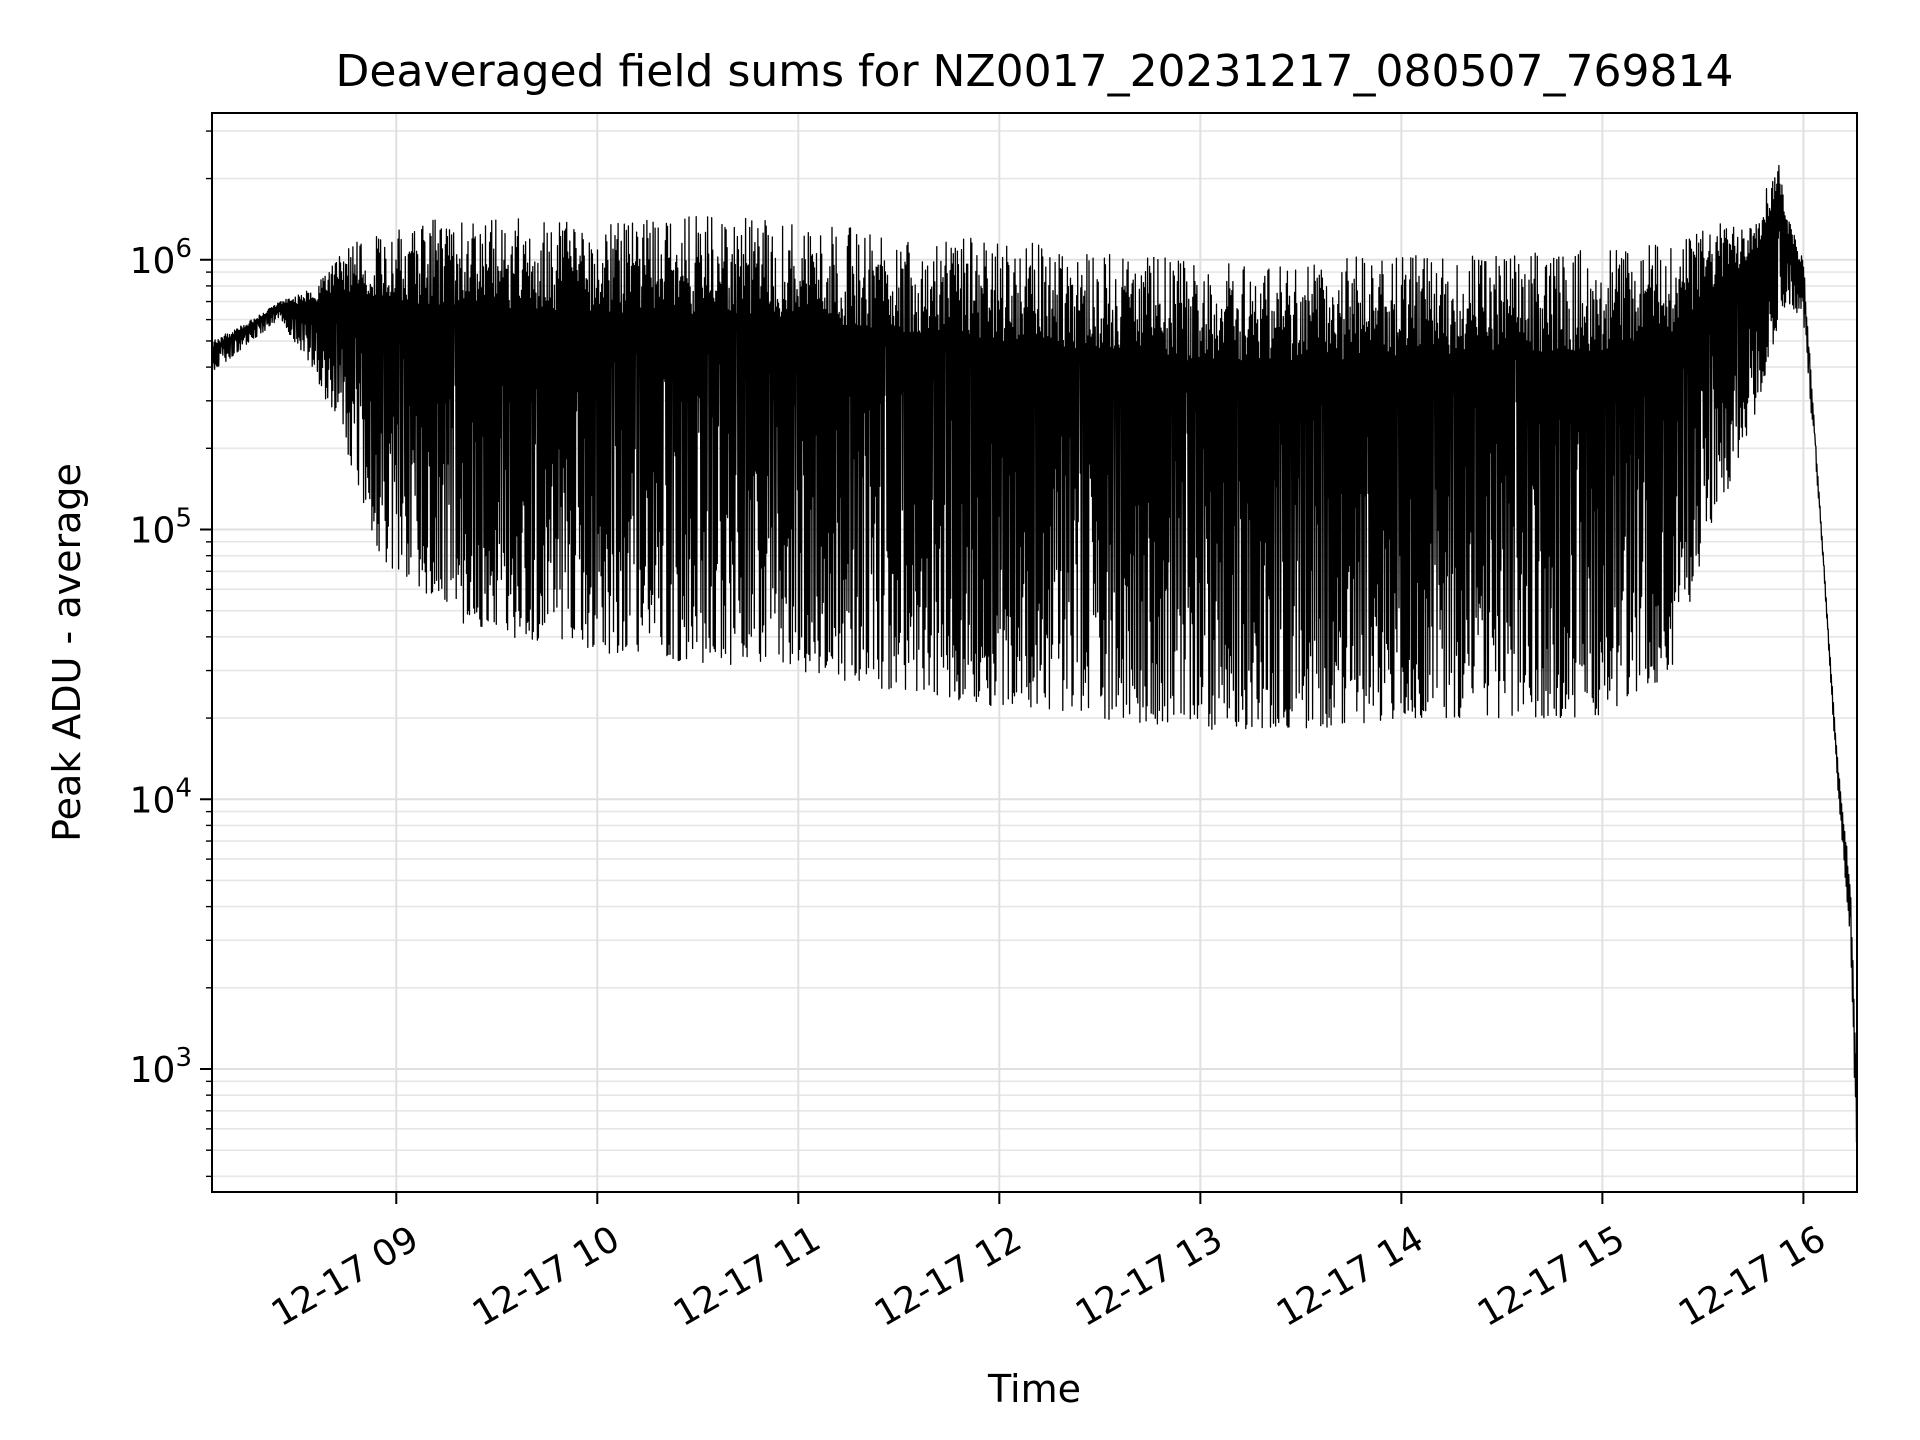 Image resolution: width=1920 pixels, height=1440 pixels. I want to click on y-tick-label: 10⁵, so click(161, 528).